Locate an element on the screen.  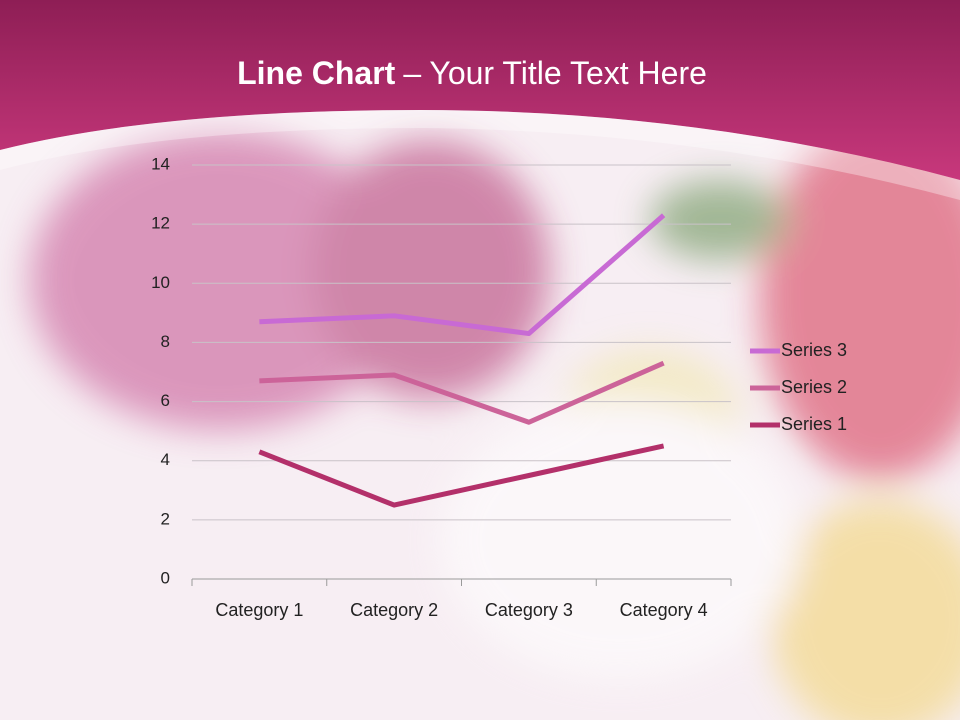
y-tick-label: 10 is located at coordinates (160, 282).